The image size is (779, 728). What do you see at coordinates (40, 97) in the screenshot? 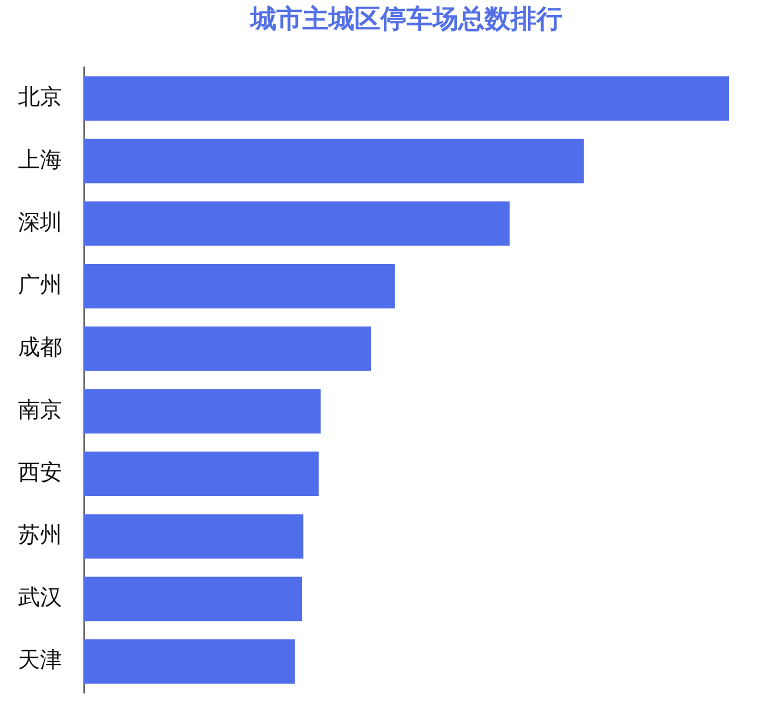
I see `y-tick-label: 北京` at bounding box center [40, 97].